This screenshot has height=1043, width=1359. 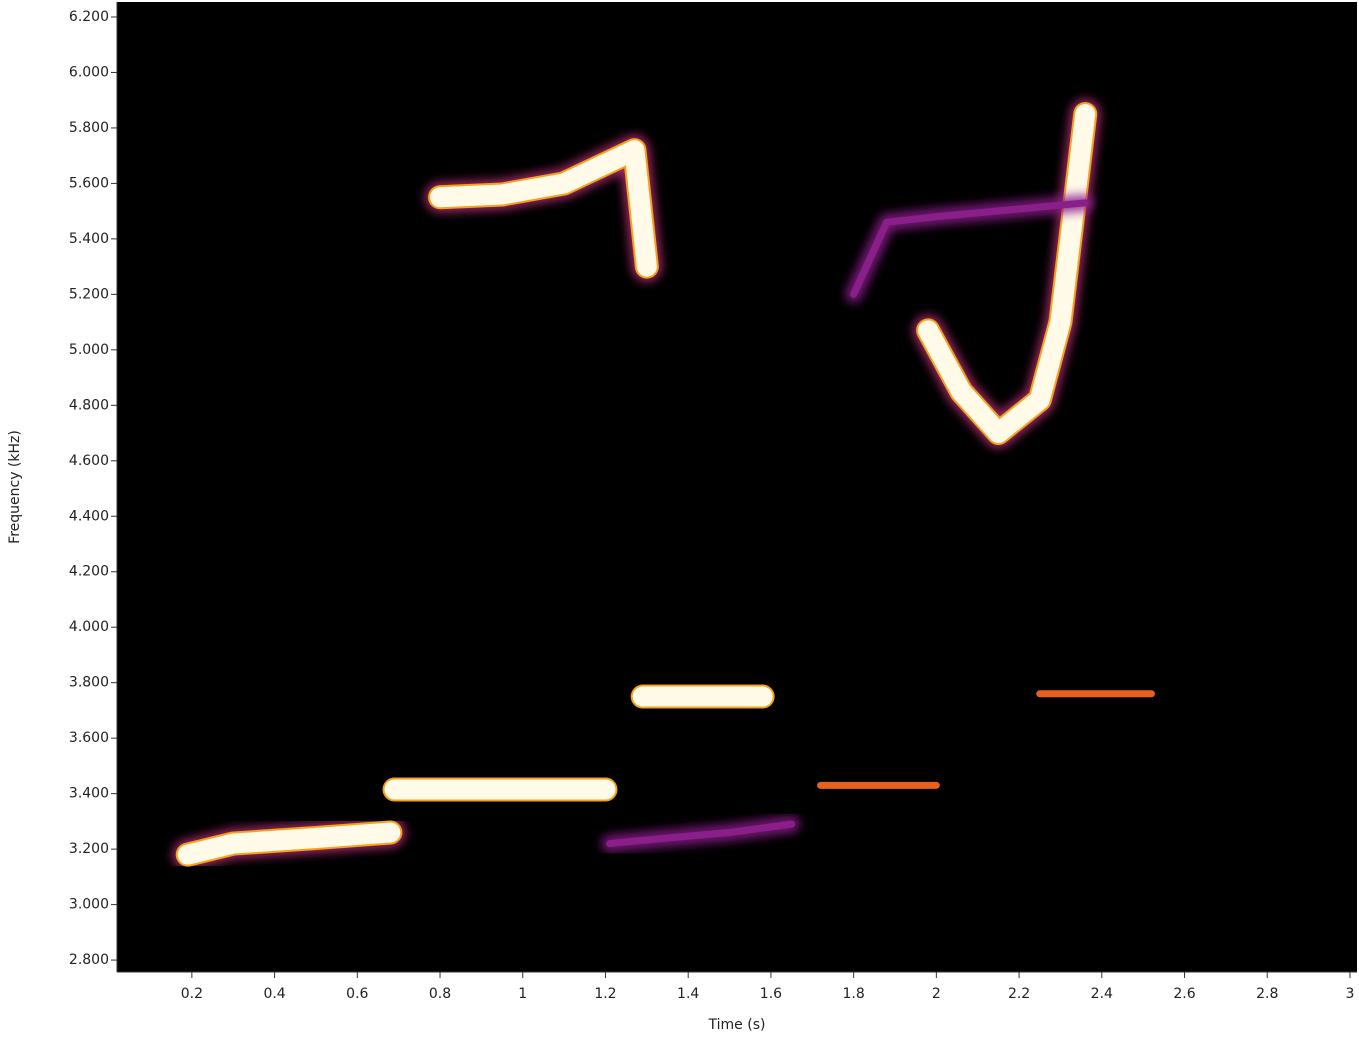 I want to click on y-tick-label: 3.600, so click(x=89, y=738).